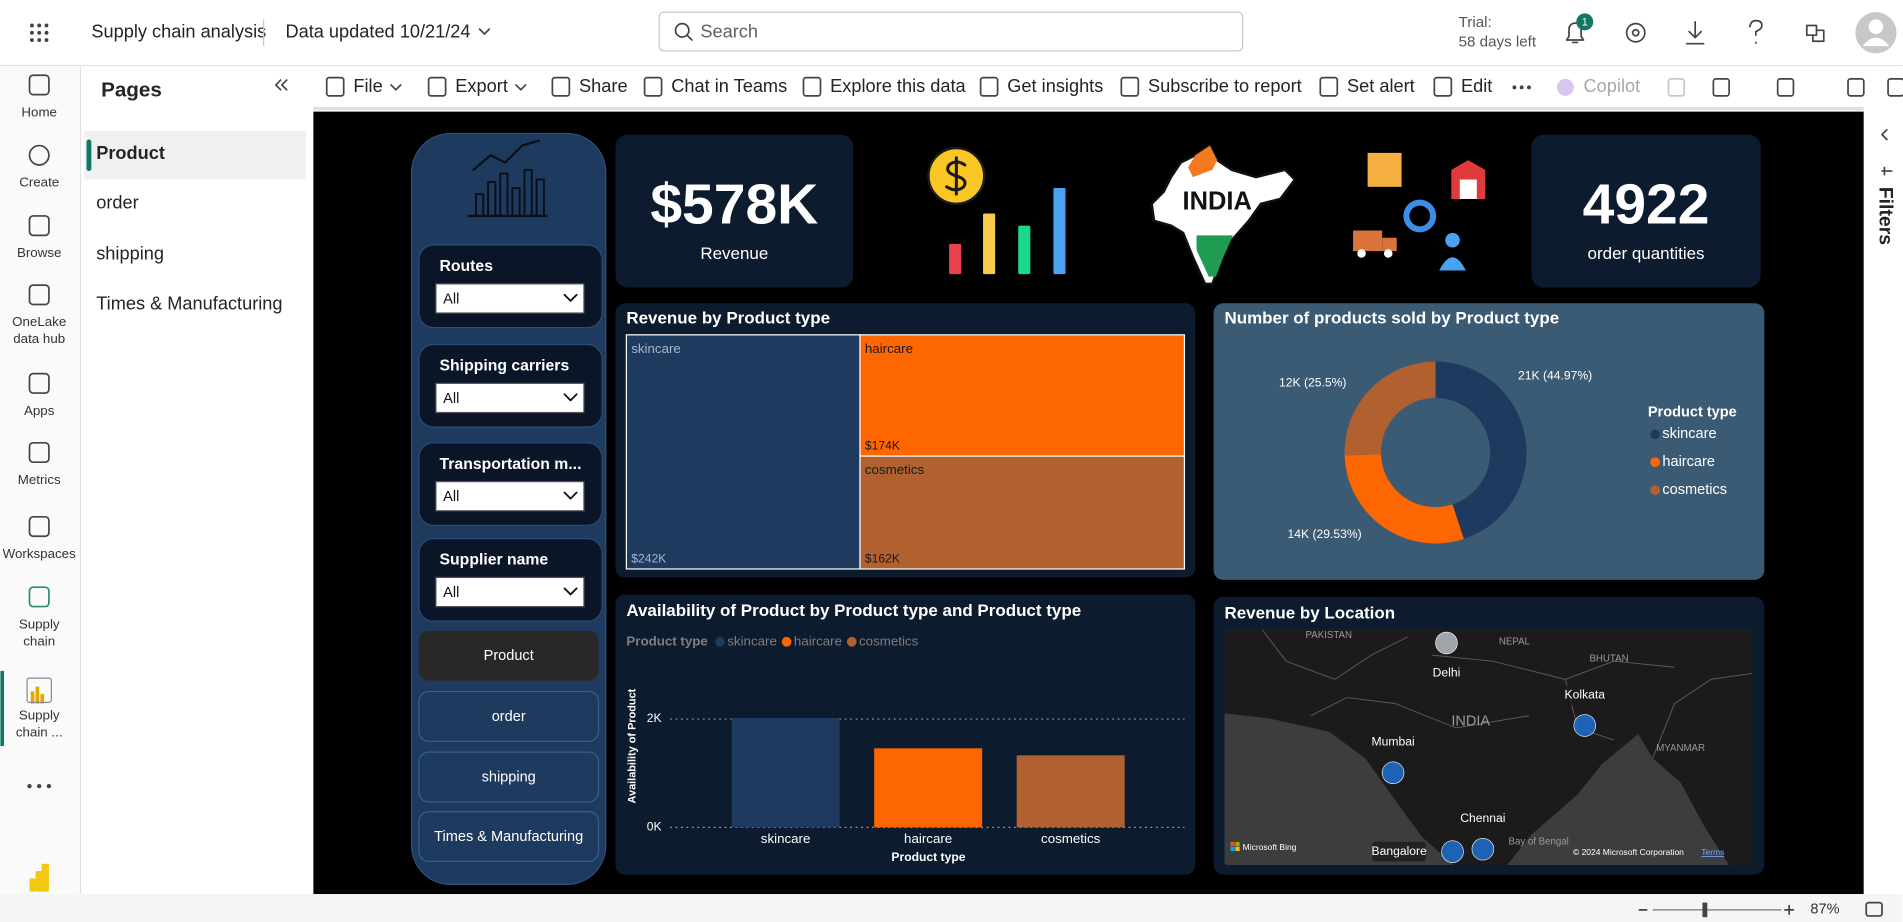 The height and width of the screenshot is (922, 1903). I want to click on toolbar-item: Share, so click(603, 86).